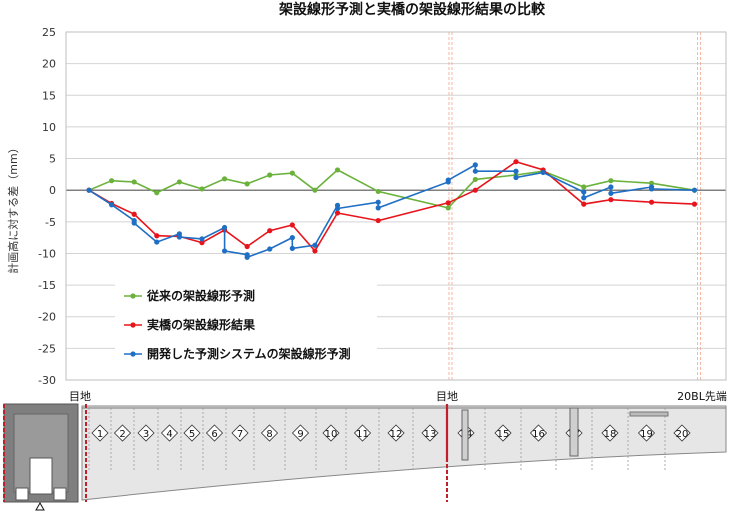 The width and height of the screenshot is (730, 512). What do you see at coordinates (52, 159) in the screenshot?
I see `y-tick-label: 5` at bounding box center [52, 159].